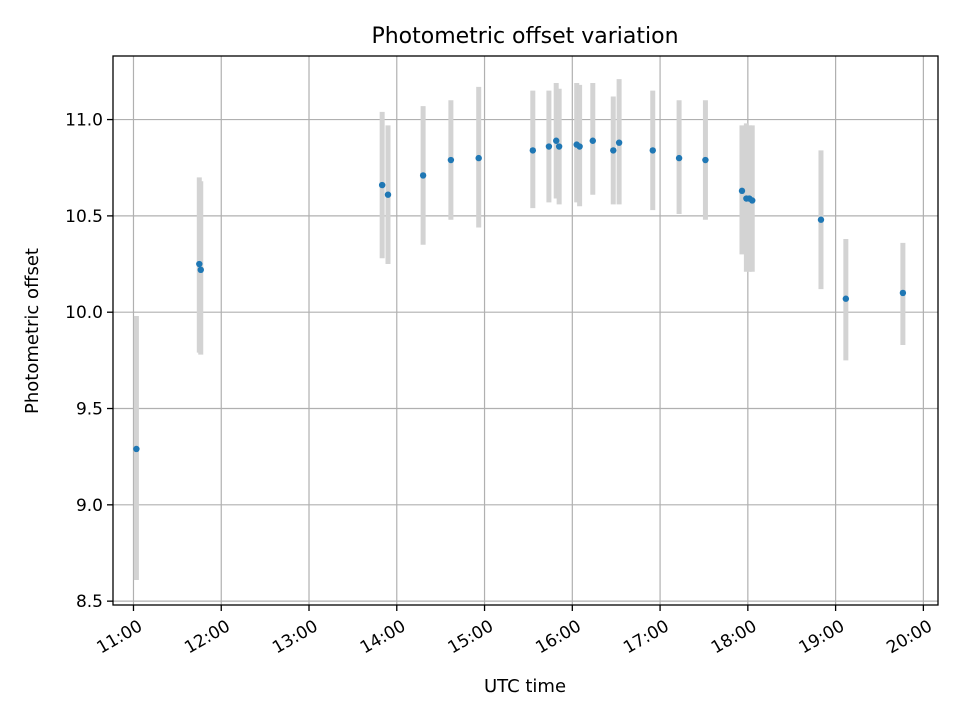 The height and width of the screenshot is (720, 960). What do you see at coordinates (295, 637) in the screenshot?
I see `x-tick-label: 13:00` at bounding box center [295, 637].